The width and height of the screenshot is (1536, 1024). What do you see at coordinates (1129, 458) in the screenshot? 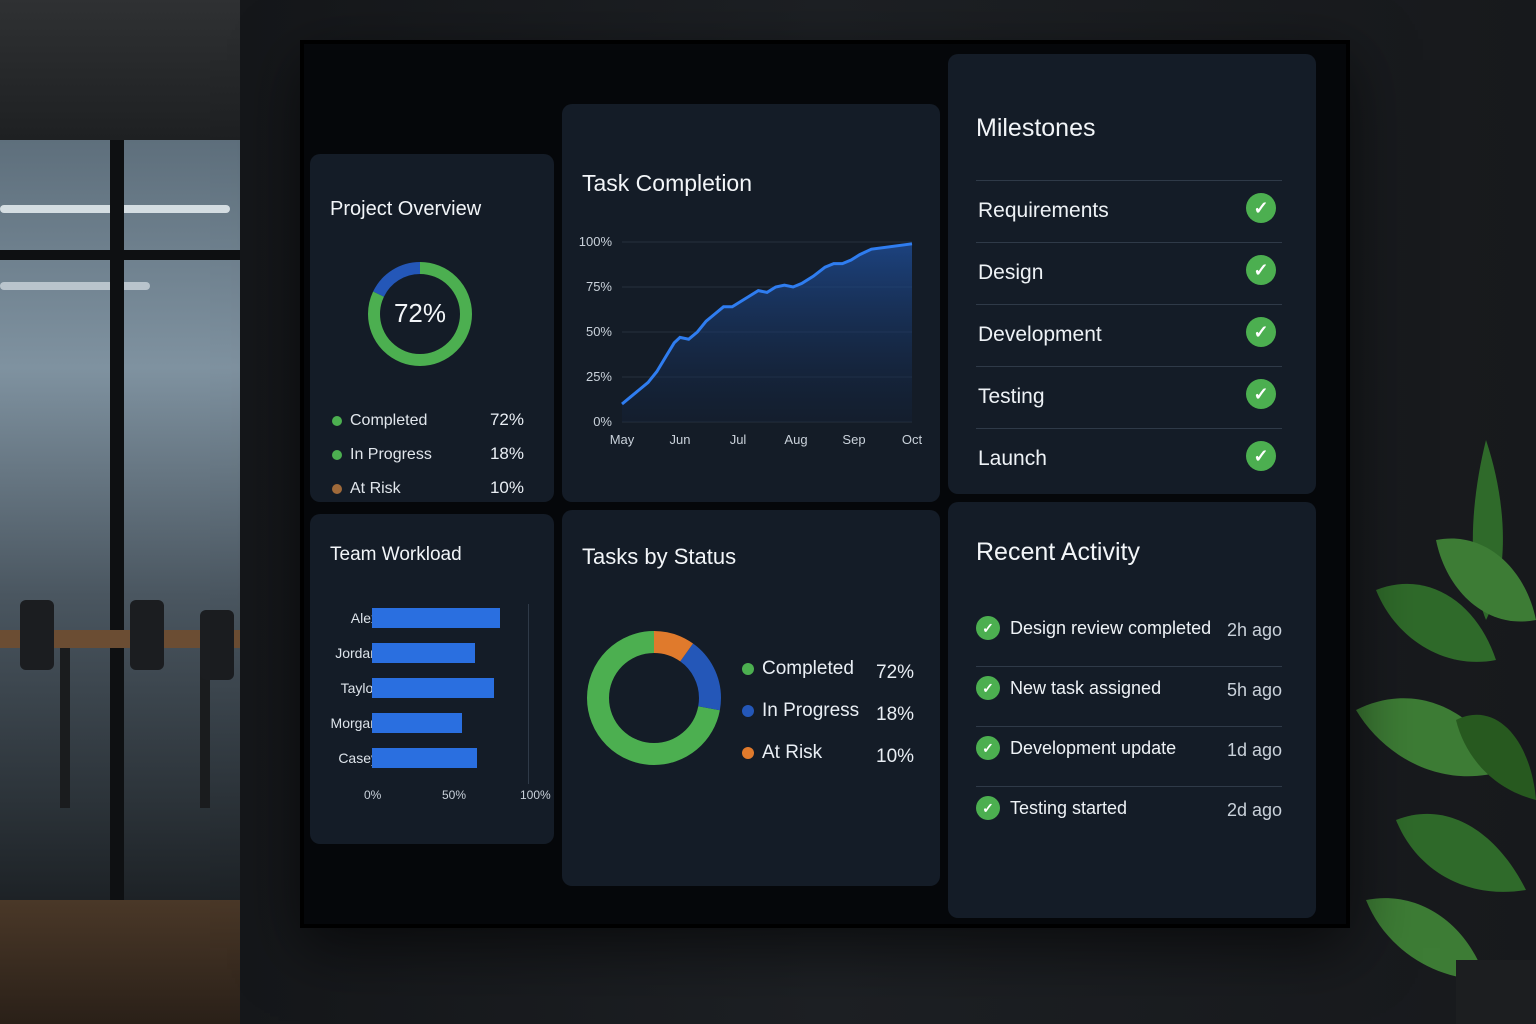
I see `milestone-row: Launch ✓` at bounding box center [1129, 458].